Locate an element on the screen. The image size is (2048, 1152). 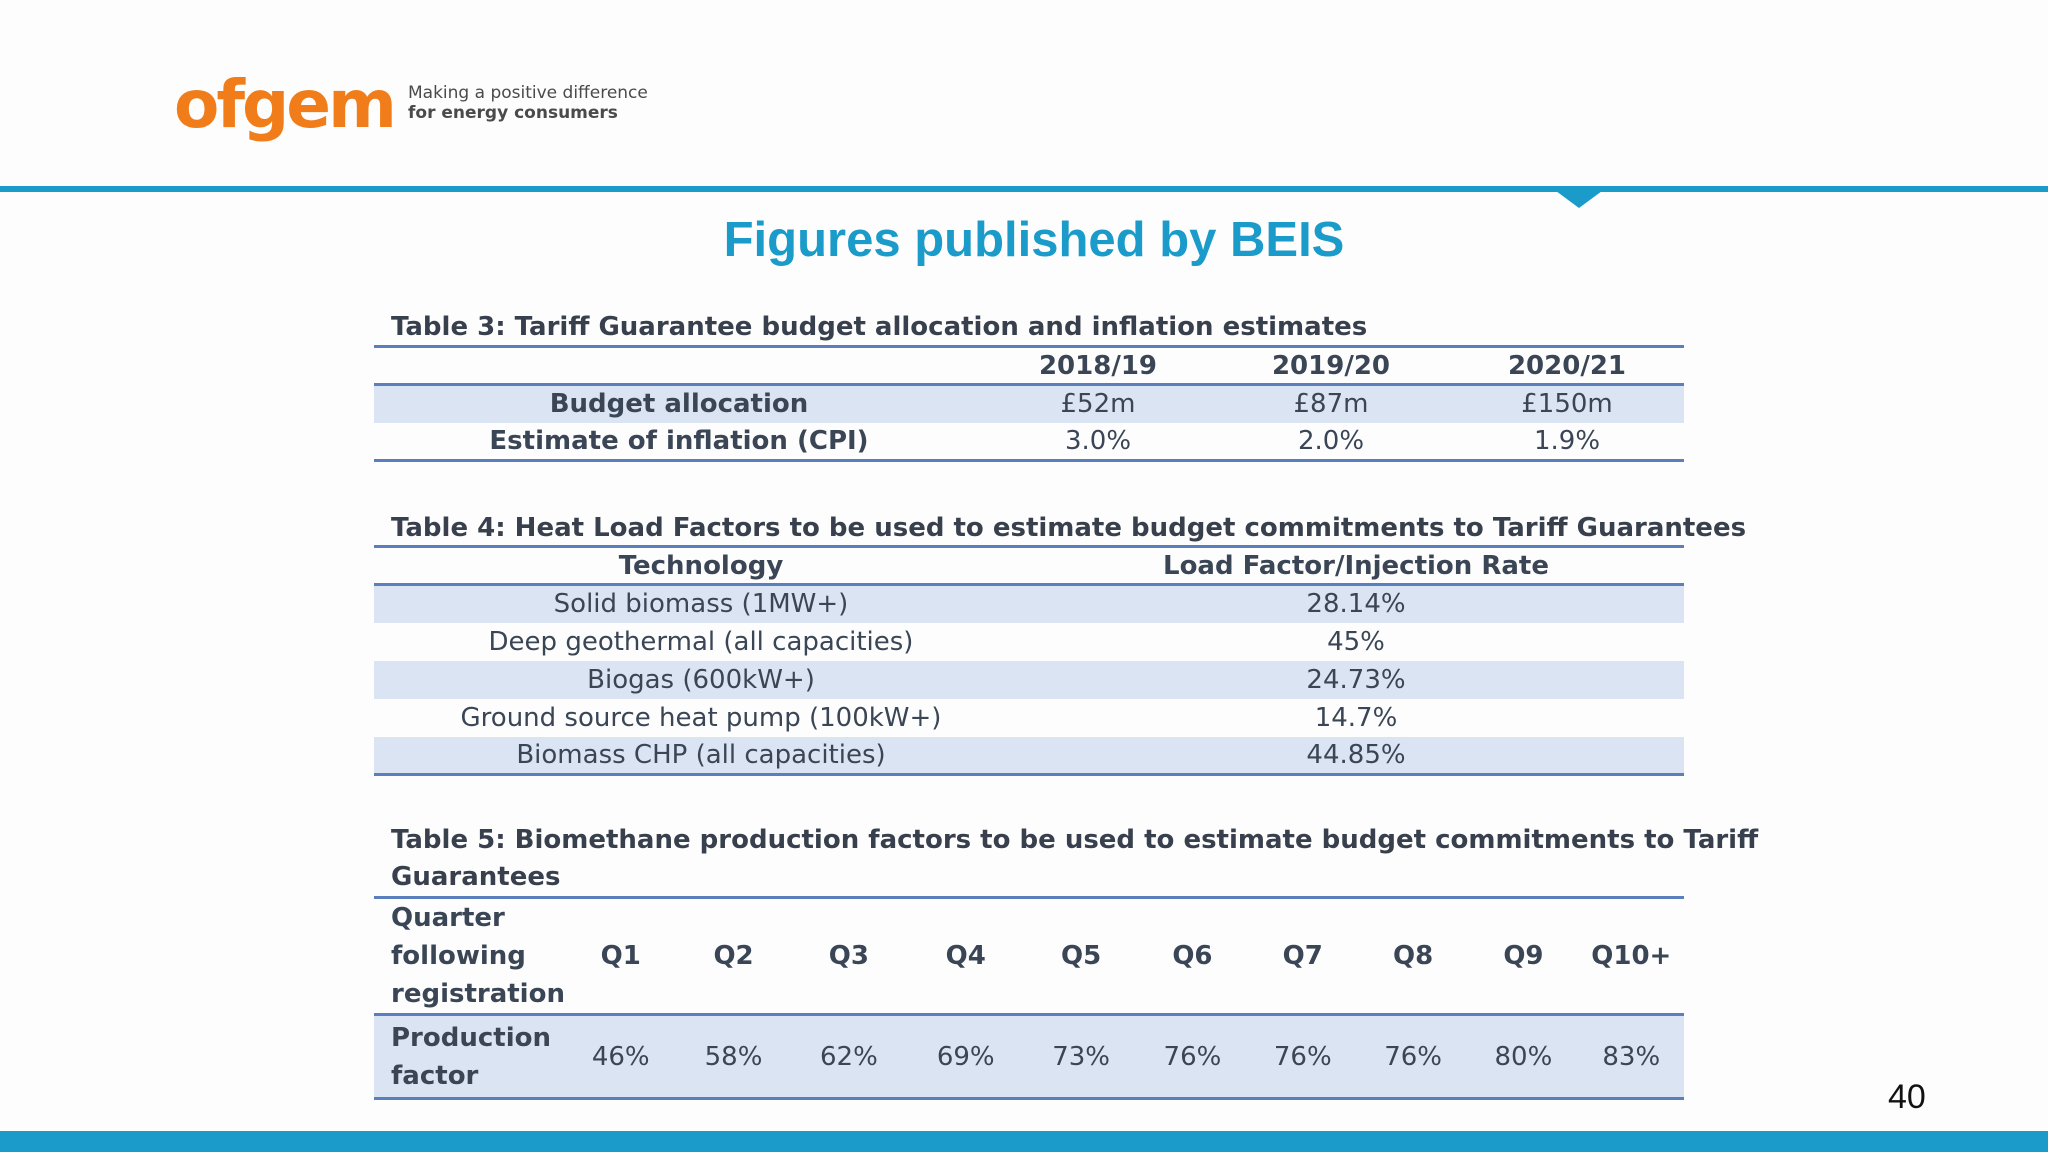
table5-quarter: Q8 is located at coordinates (1413, 956).